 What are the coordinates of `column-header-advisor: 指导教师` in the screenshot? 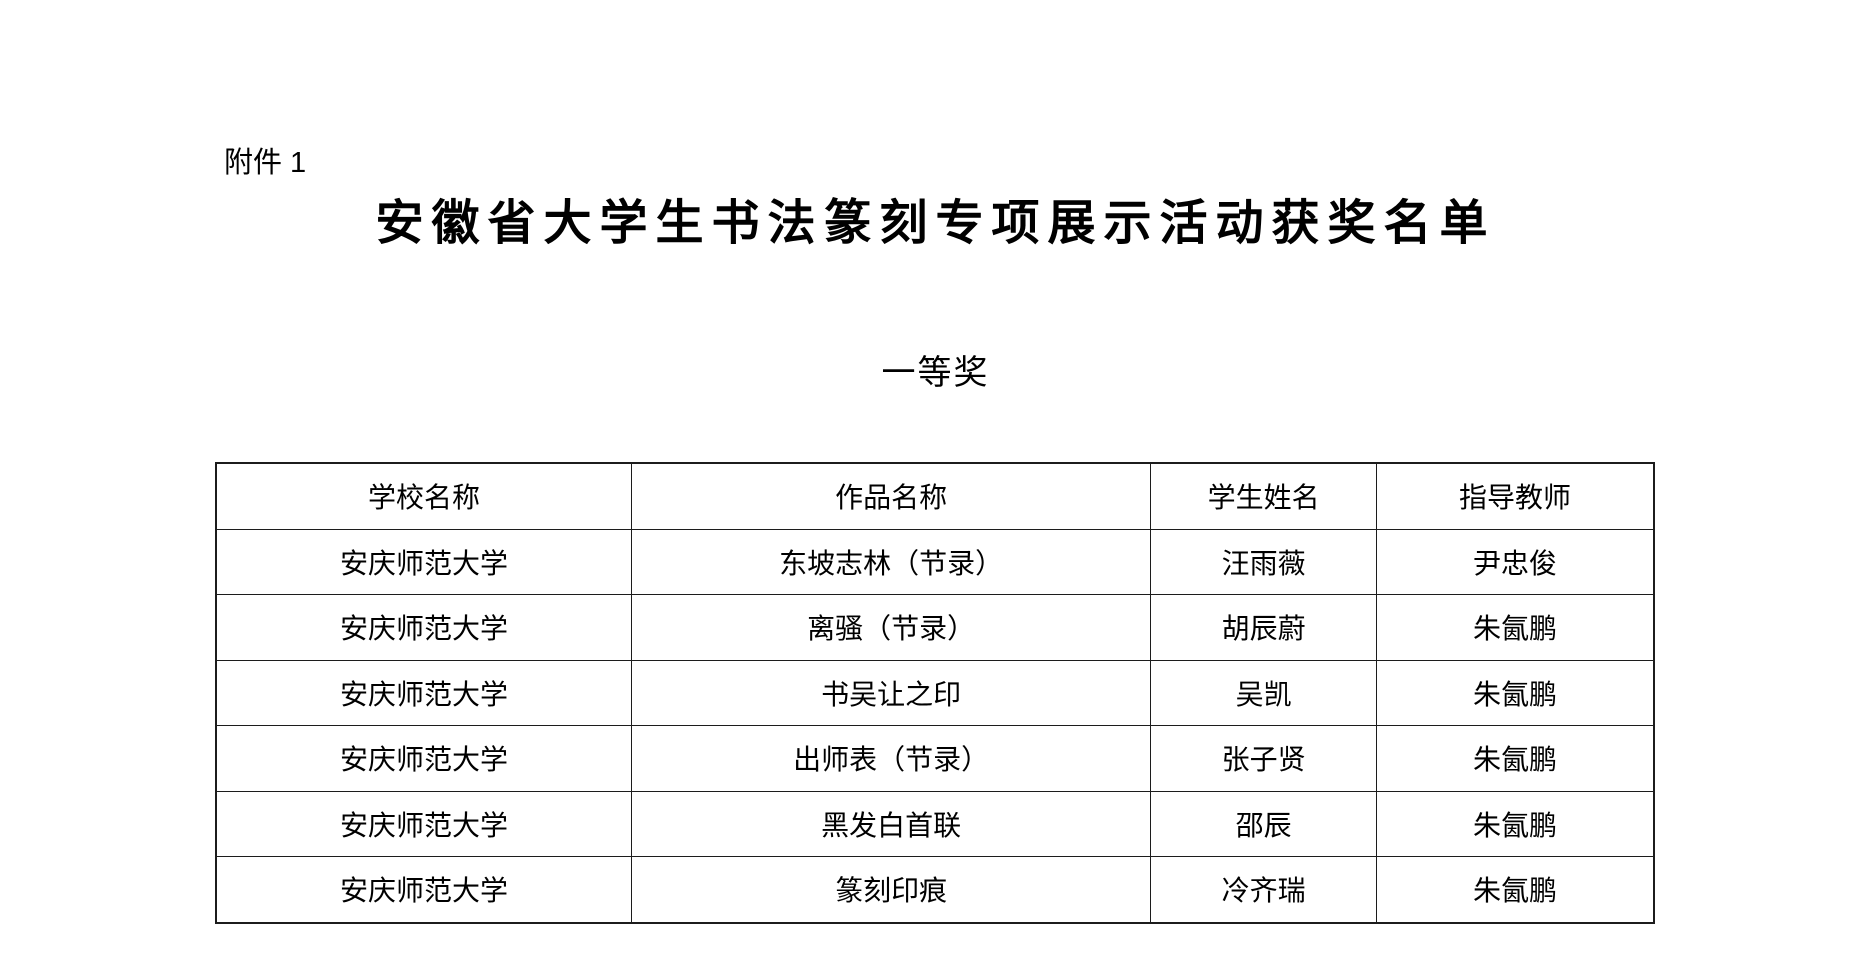 It's located at (1515, 496).